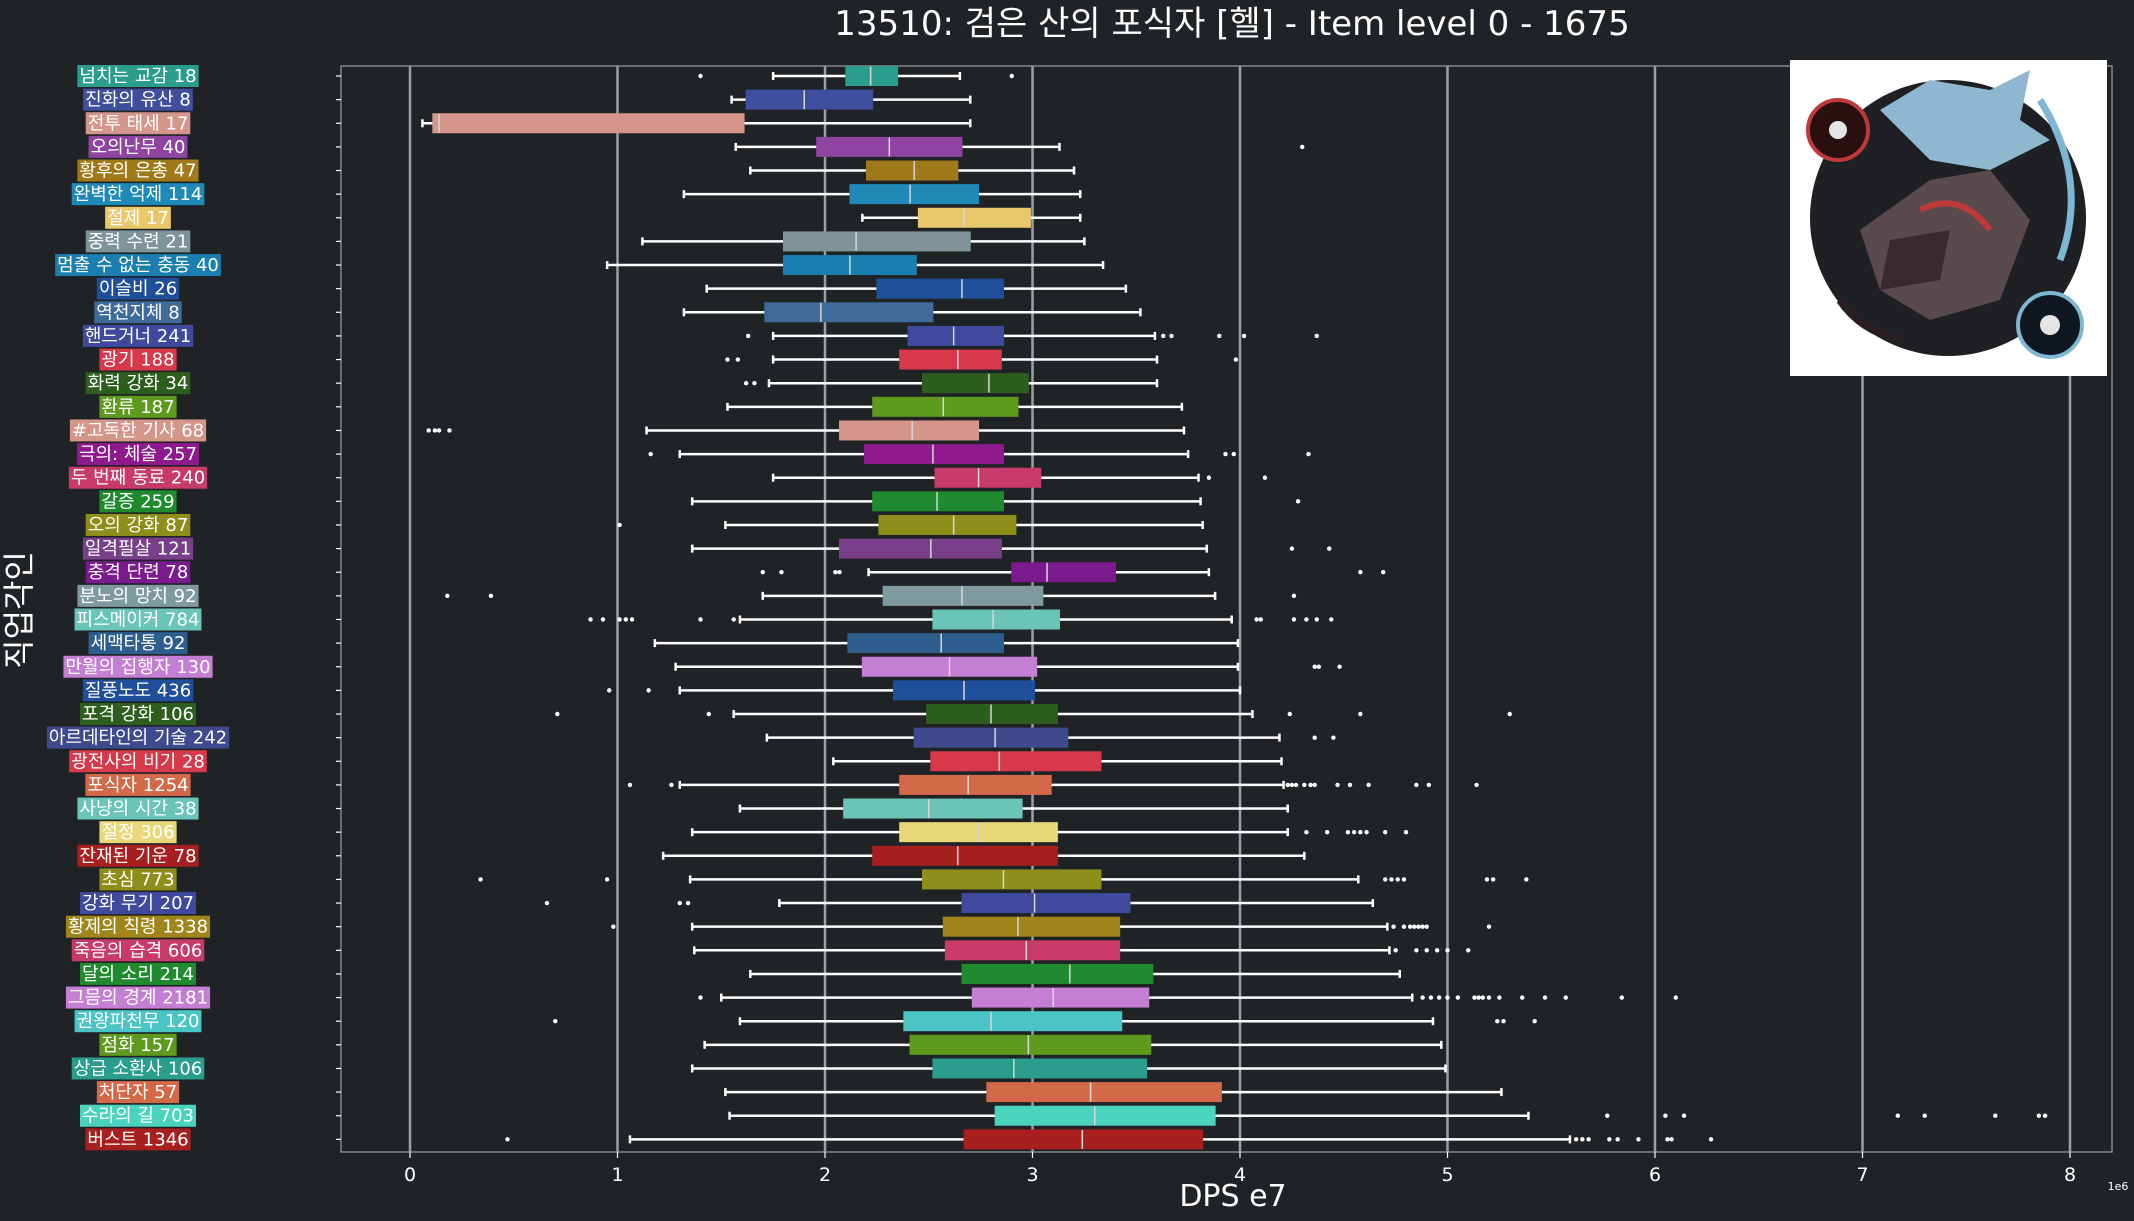  What do you see at coordinates (138, 289) in the screenshot?
I see `category-label: 이슬비 26` at bounding box center [138, 289].